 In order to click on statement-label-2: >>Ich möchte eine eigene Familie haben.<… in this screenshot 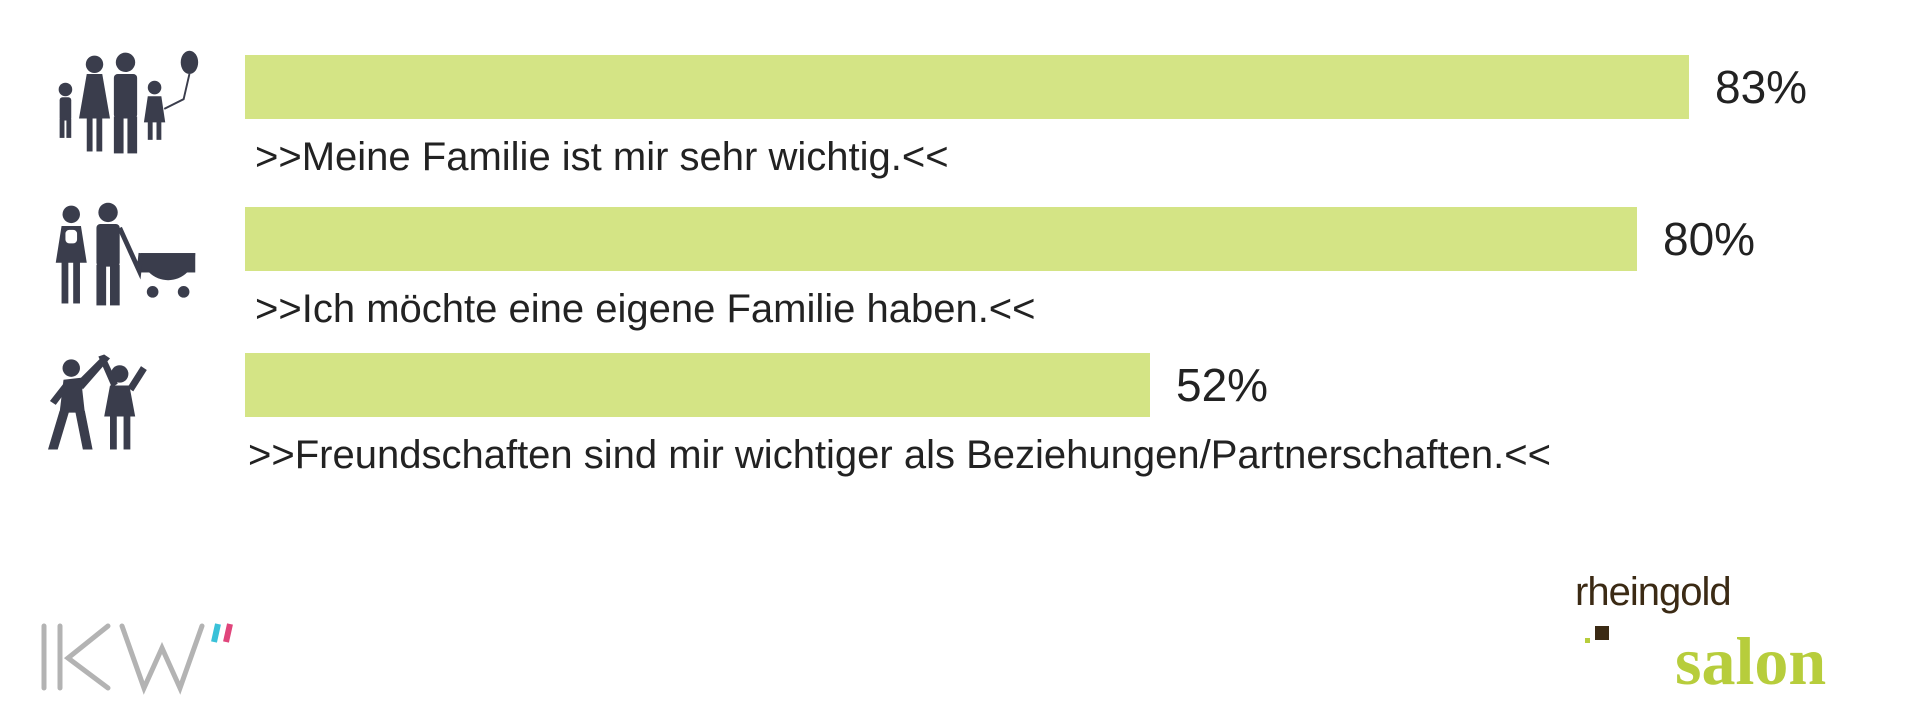, I will do `click(645, 309)`.